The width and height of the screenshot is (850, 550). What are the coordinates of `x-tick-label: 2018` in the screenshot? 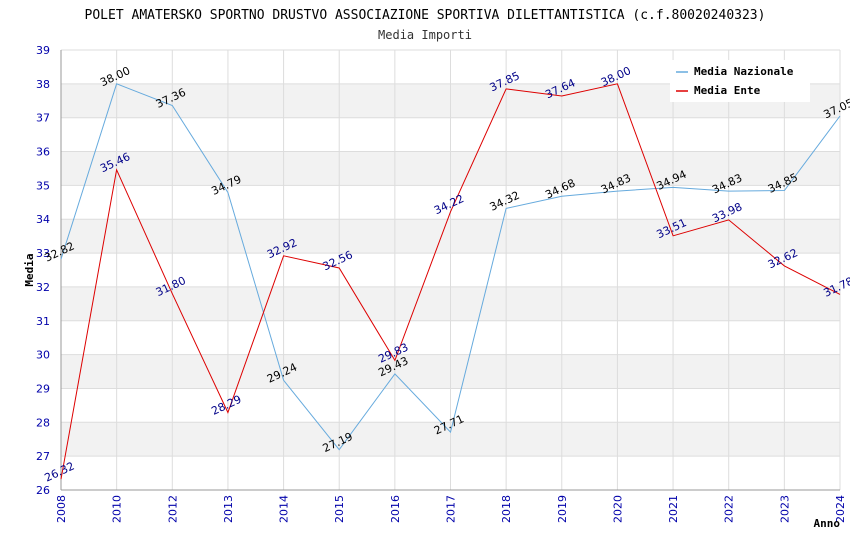 It's located at (506, 509).